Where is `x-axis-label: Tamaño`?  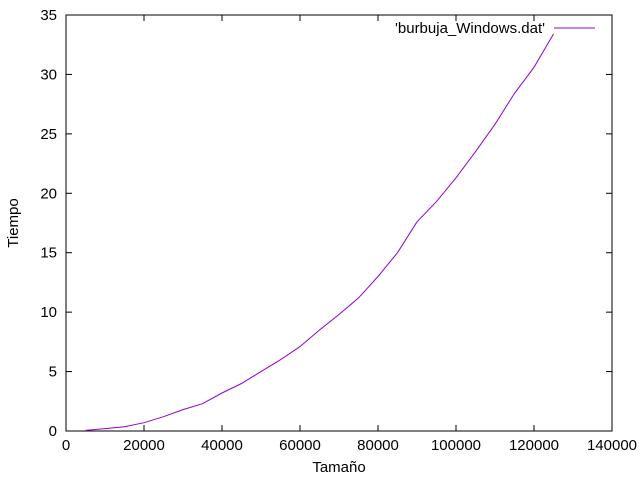
x-axis-label: Tamaño is located at coordinates (338, 467).